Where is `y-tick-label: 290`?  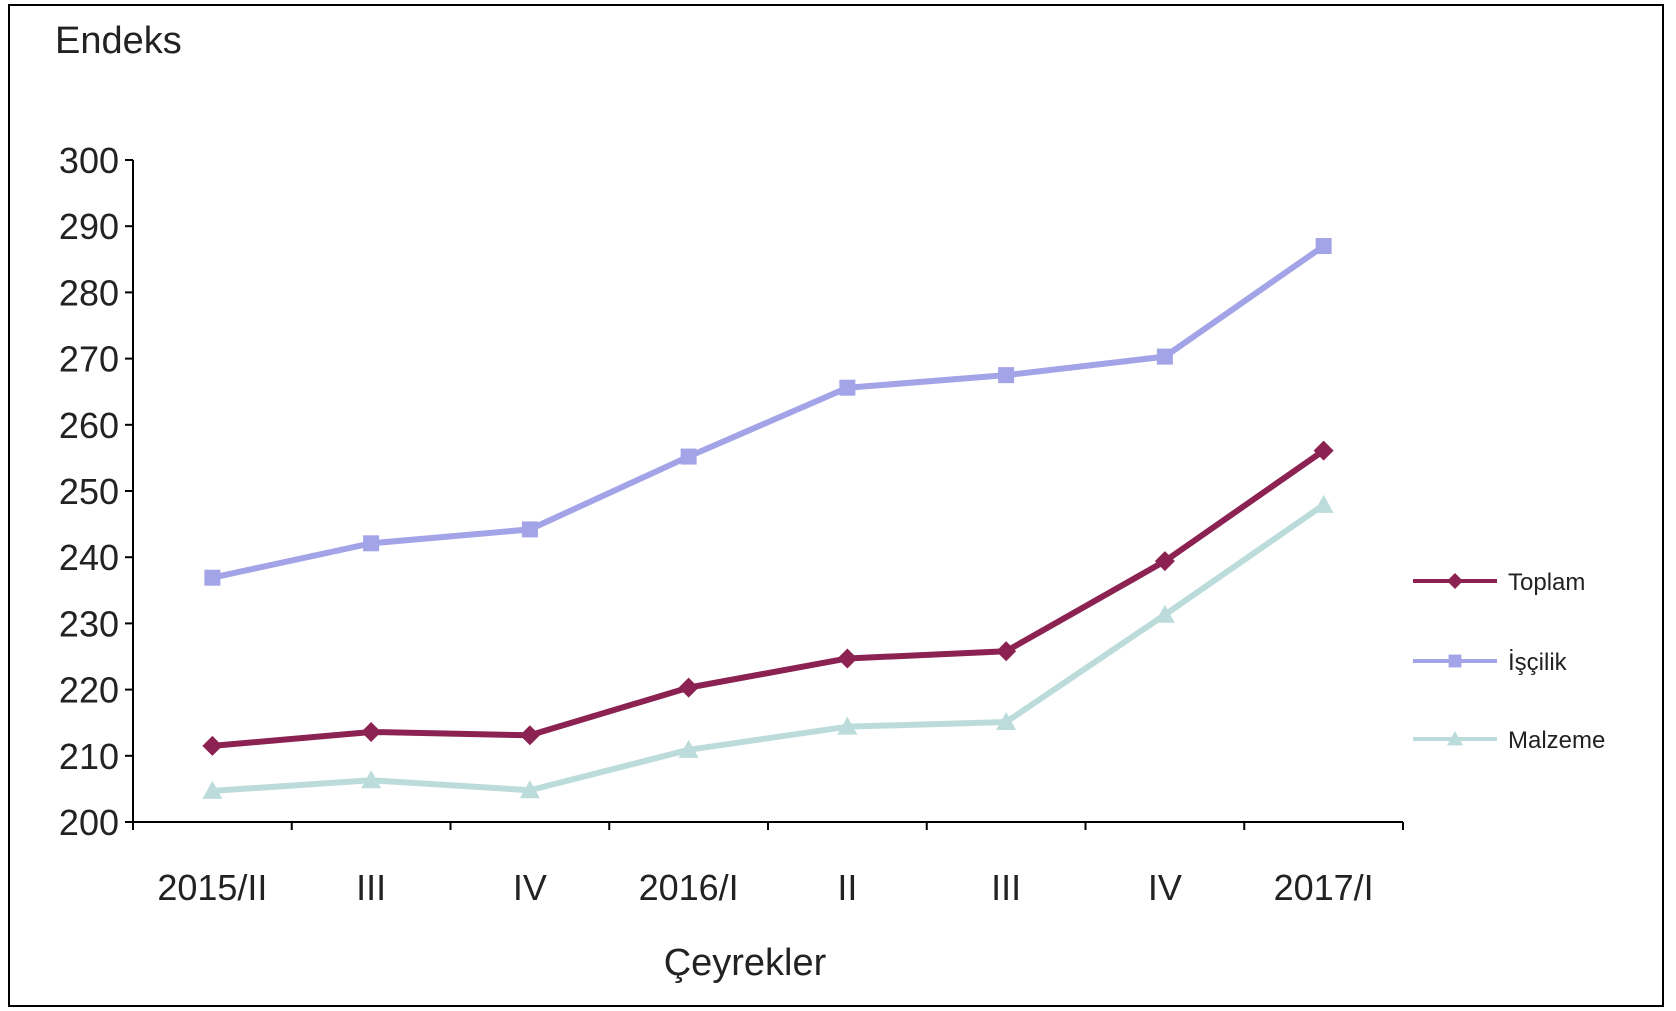
y-tick-label: 290 is located at coordinates (89, 226).